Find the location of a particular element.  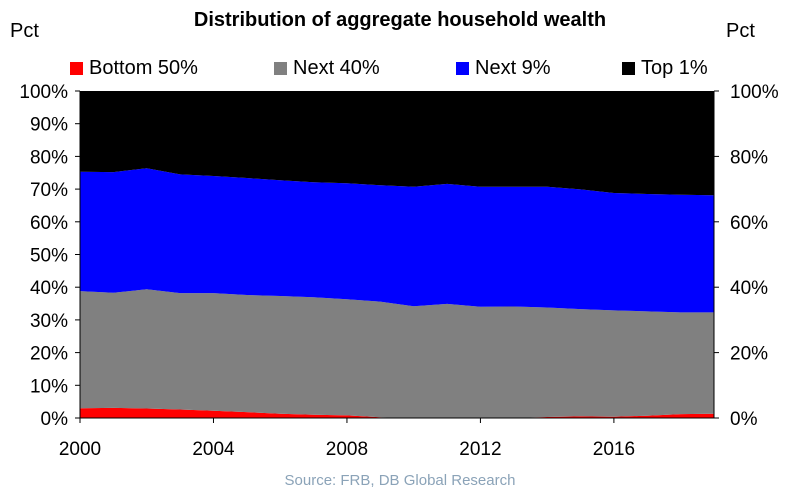

y-tick-label-right: 20% is located at coordinates (749, 354).